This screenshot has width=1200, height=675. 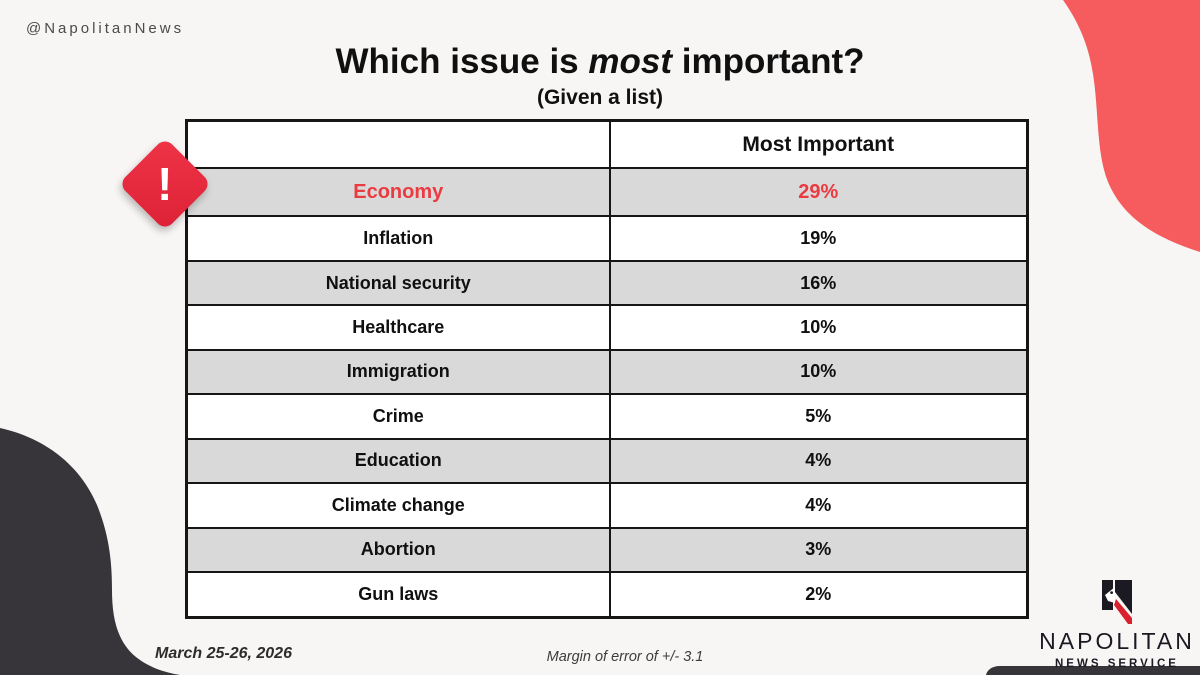 What do you see at coordinates (818, 192) in the screenshot?
I see `issue-value: 29%` at bounding box center [818, 192].